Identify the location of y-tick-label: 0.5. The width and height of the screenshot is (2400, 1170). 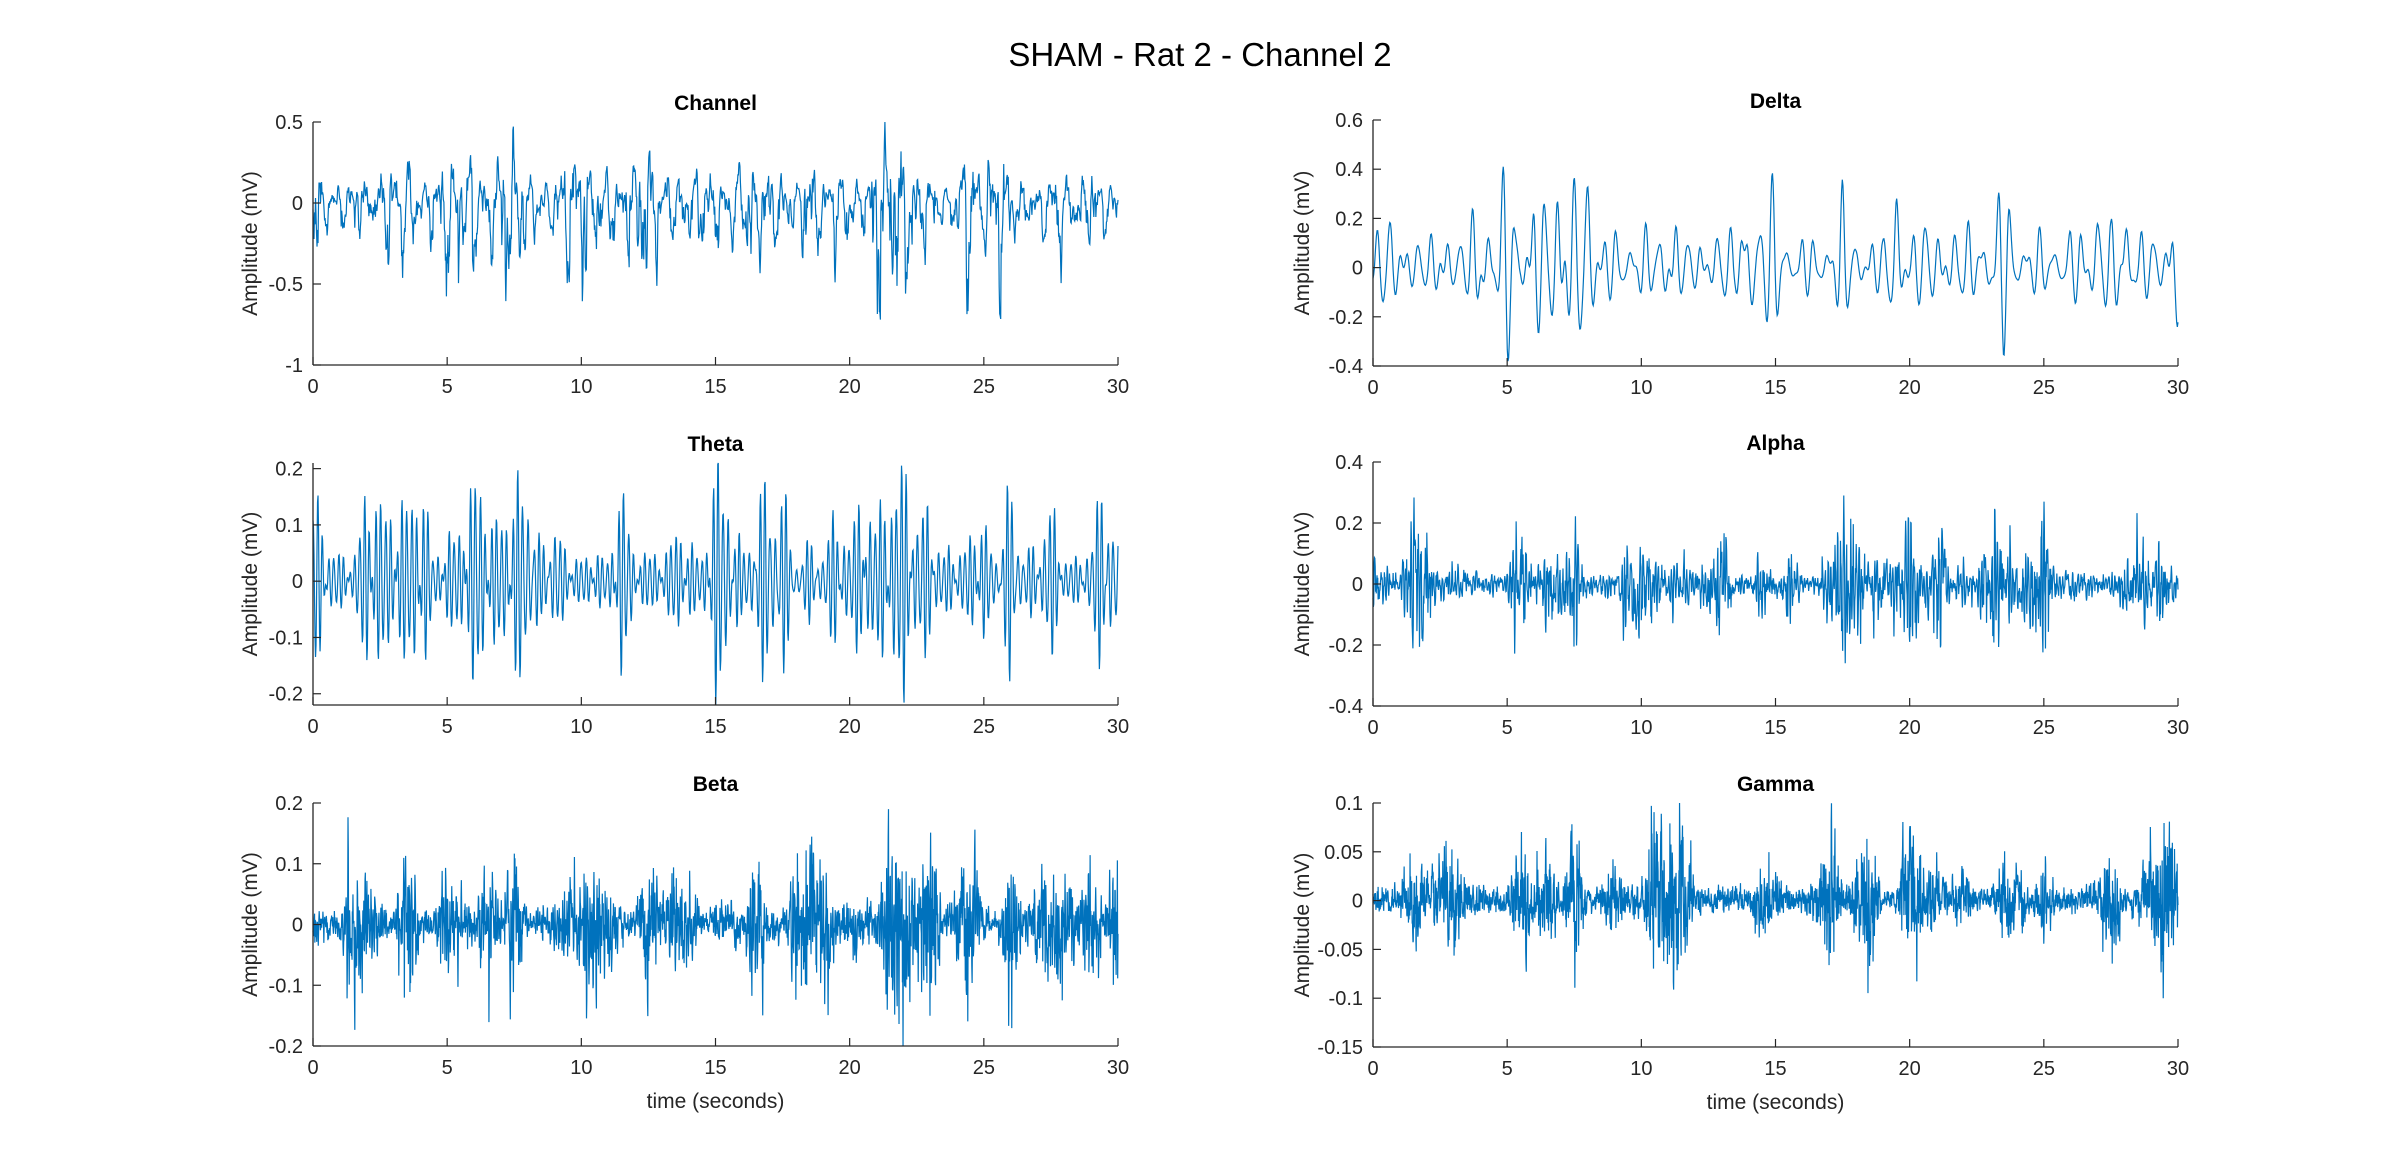
(289, 123).